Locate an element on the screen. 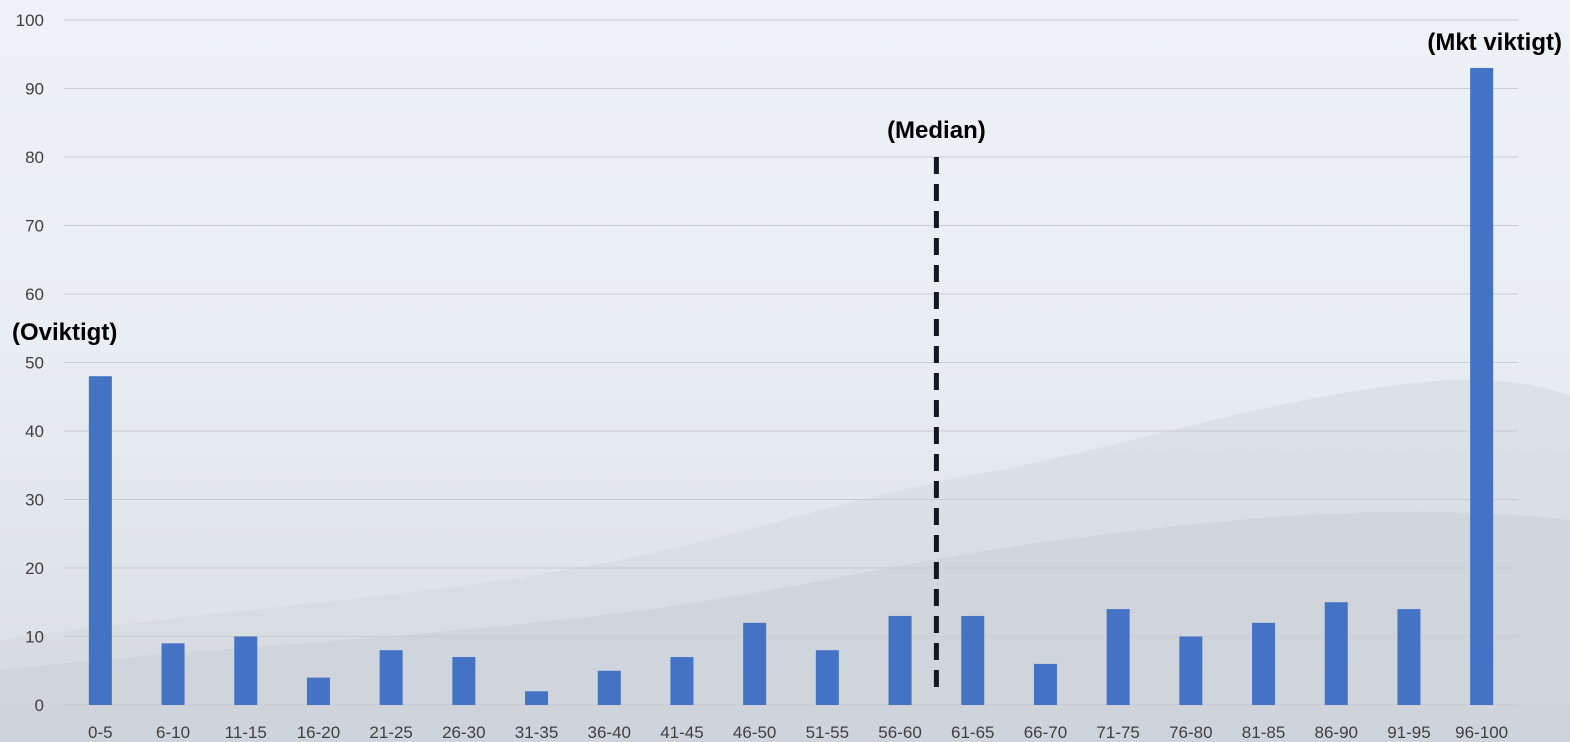 Image resolution: width=1570 pixels, height=742 pixels. y-tick-label: 100 is located at coordinates (30, 20).